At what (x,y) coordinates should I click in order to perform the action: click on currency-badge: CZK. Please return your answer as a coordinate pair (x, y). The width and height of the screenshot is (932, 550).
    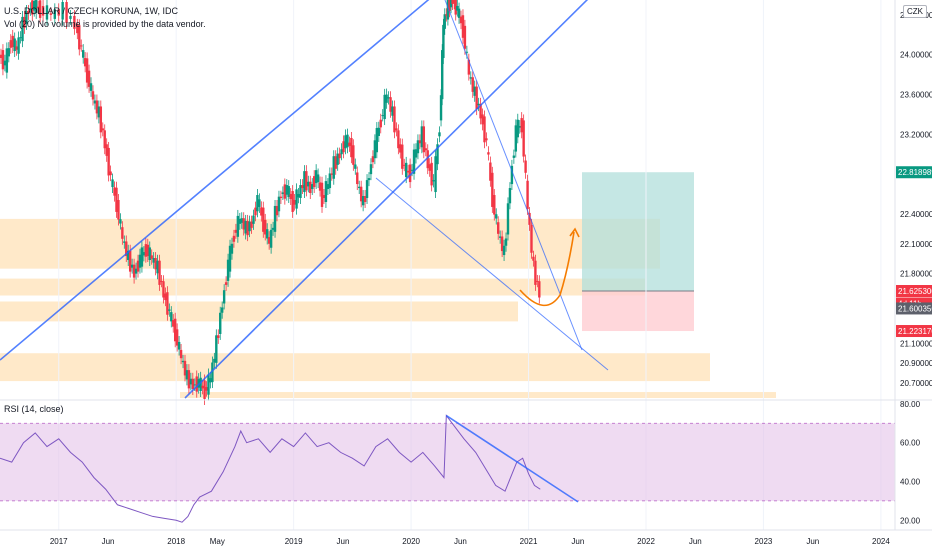
    Looking at the image, I should click on (915, 11).